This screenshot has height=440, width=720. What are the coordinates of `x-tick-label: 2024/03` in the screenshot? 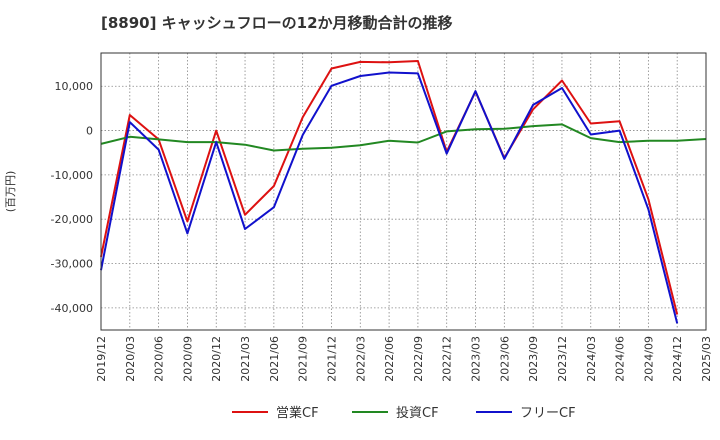 It's located at (591, 359).